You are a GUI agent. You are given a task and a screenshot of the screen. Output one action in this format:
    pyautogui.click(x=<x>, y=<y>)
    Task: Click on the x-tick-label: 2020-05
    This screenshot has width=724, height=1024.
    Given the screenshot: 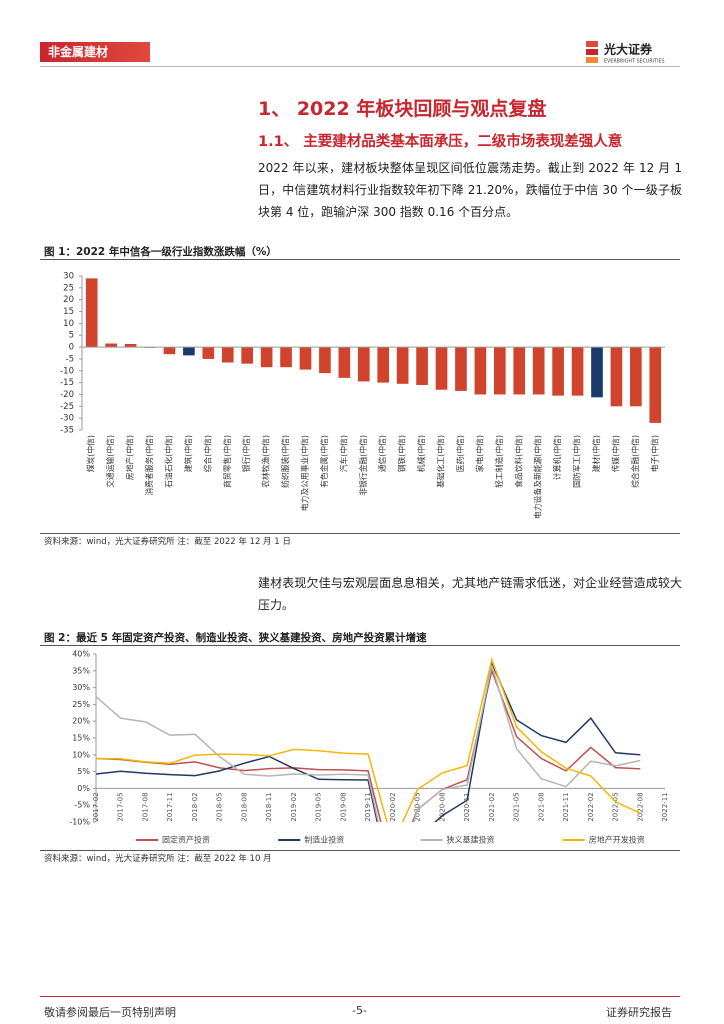 What is the action you would take?
    pyautogui.click(x=418, y=806)
    